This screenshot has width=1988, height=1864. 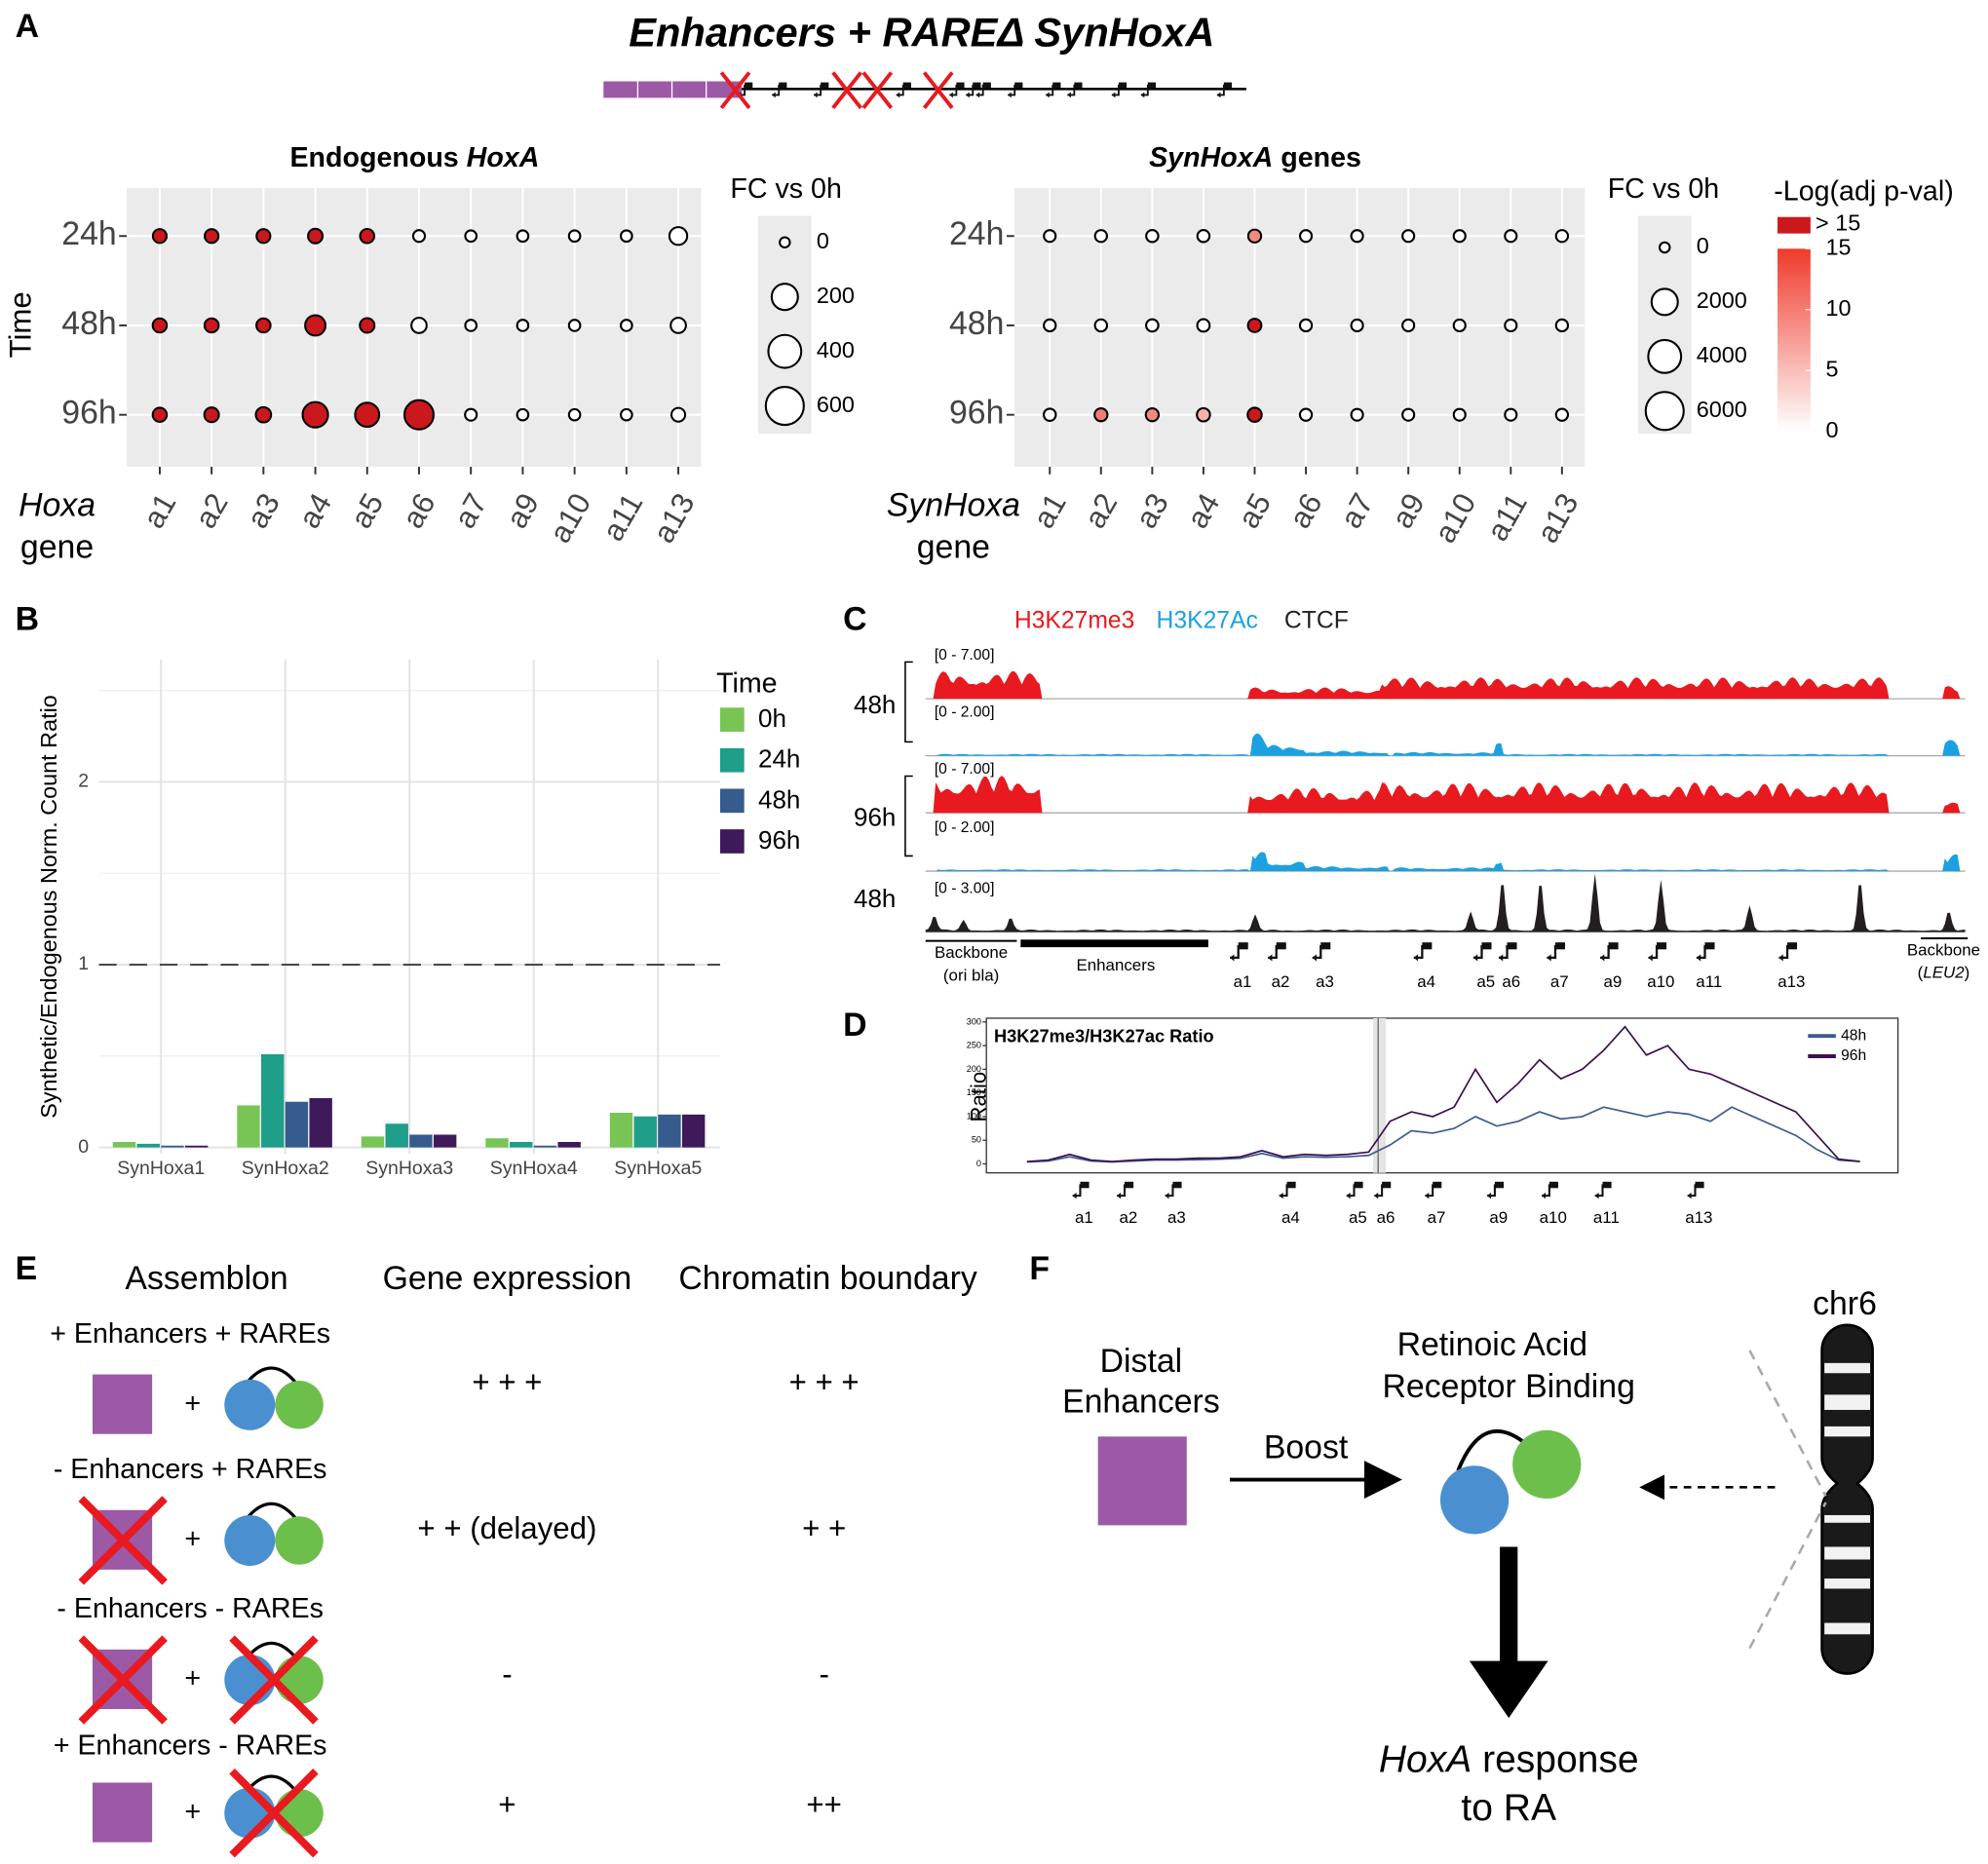 I want to click on table-header: Gene expression, so click(x=508, y=1278).